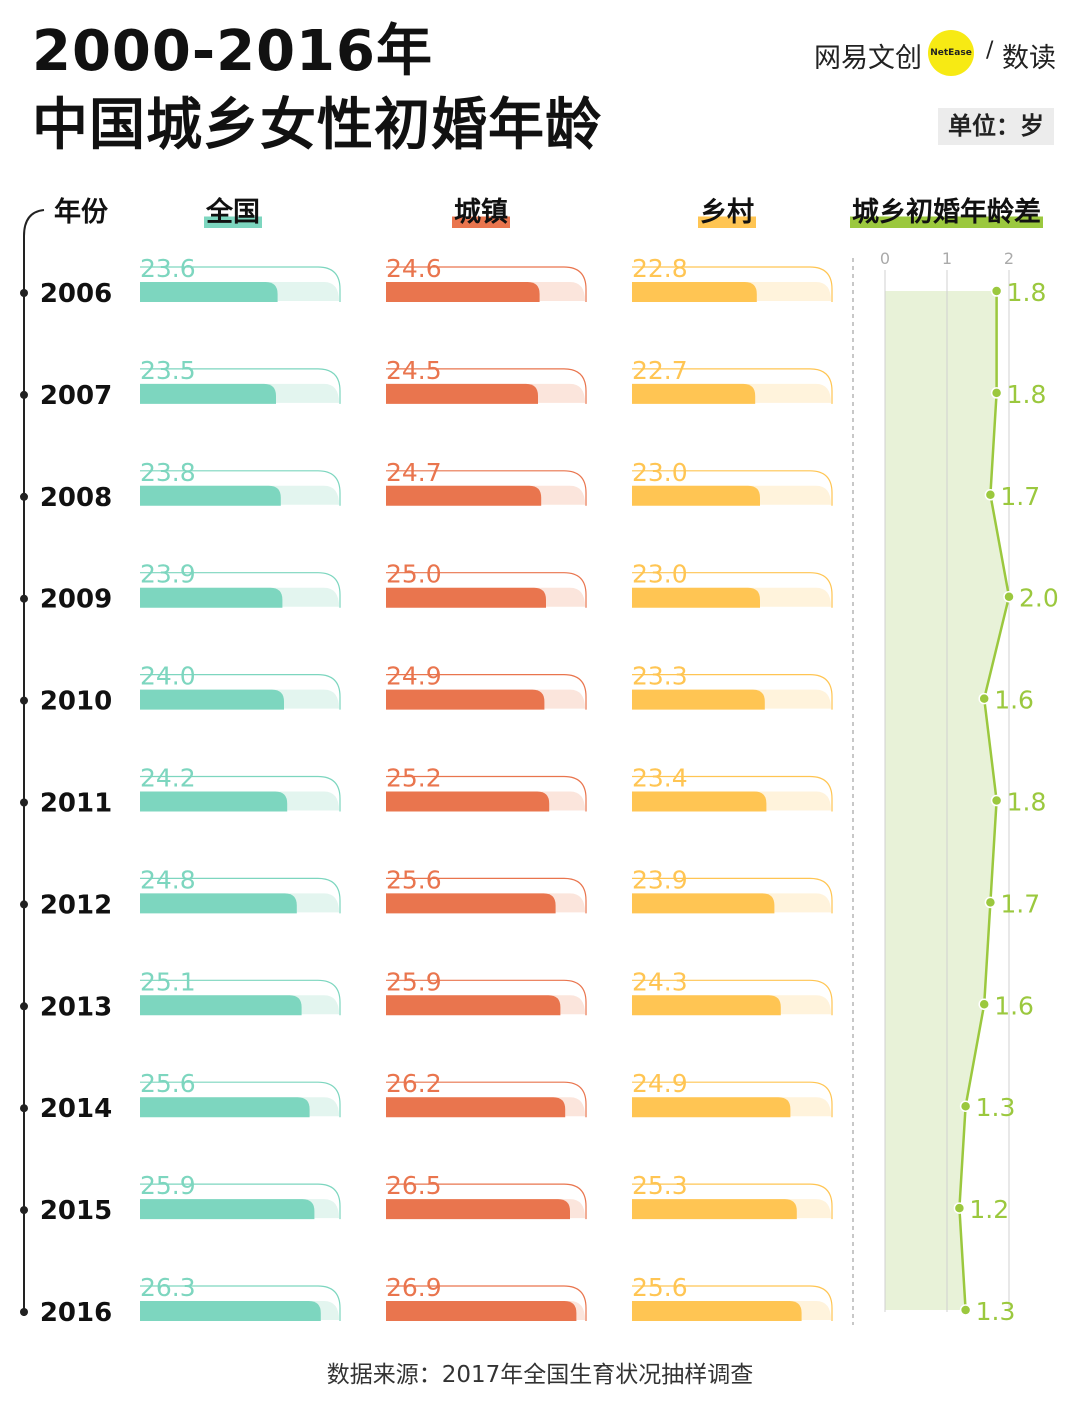 This screenshot has width=1080, height=1412. Describe the element at coordinates (1020, 903) in the screenshot. I see `difference-value-label: 1.7` at that location.